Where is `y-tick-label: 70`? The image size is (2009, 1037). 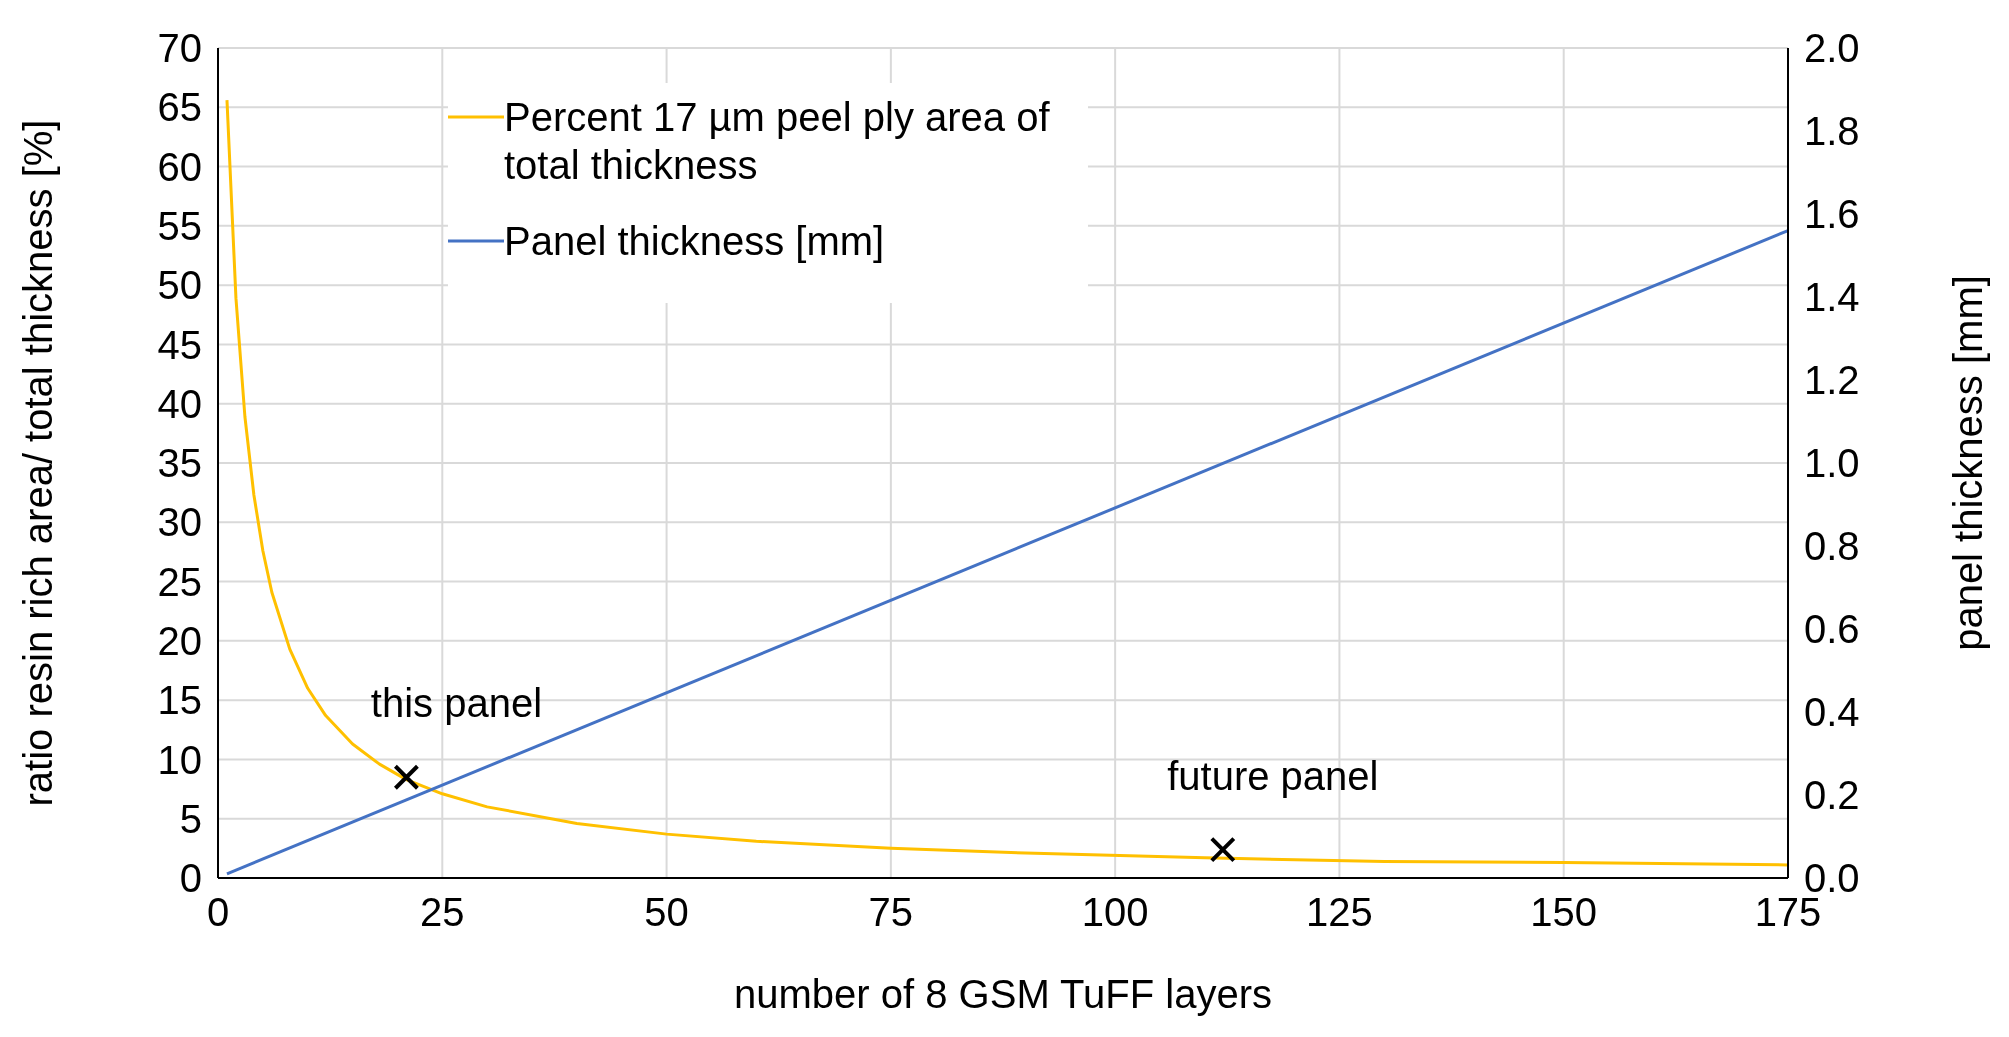 y-tick-label: 70 is located at coordinates (179, 48).